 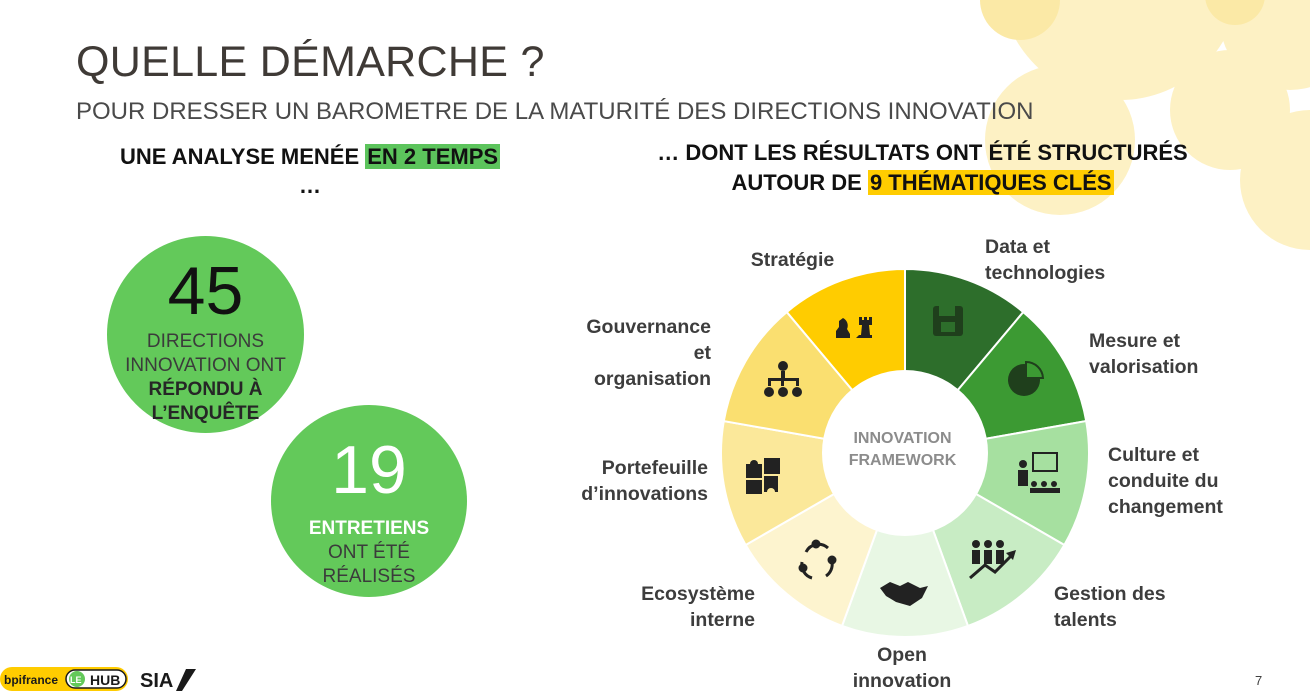 What do you see at coordinates (629, 353) in the screenshot?
I see `theme-label-gouvernance: Gouvernance et organisation` at bounding box center [629, 353].